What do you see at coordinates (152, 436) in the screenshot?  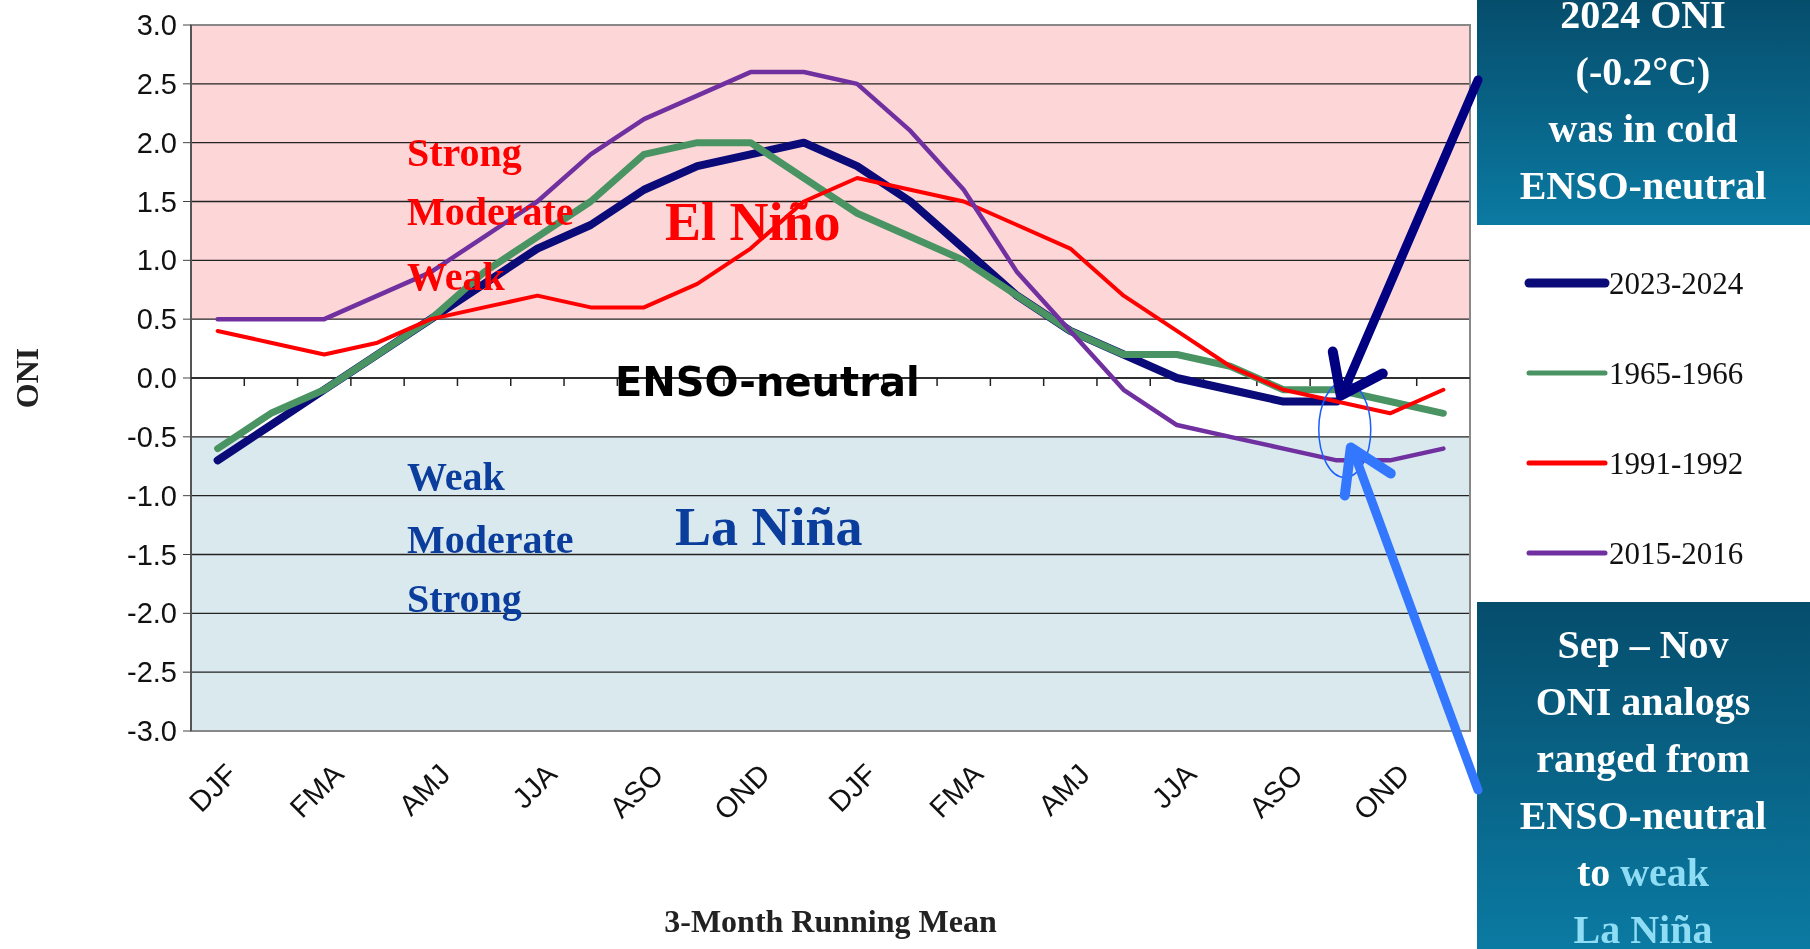 I see `y-tick-label: -0.5` at bounding box center [152, 436].